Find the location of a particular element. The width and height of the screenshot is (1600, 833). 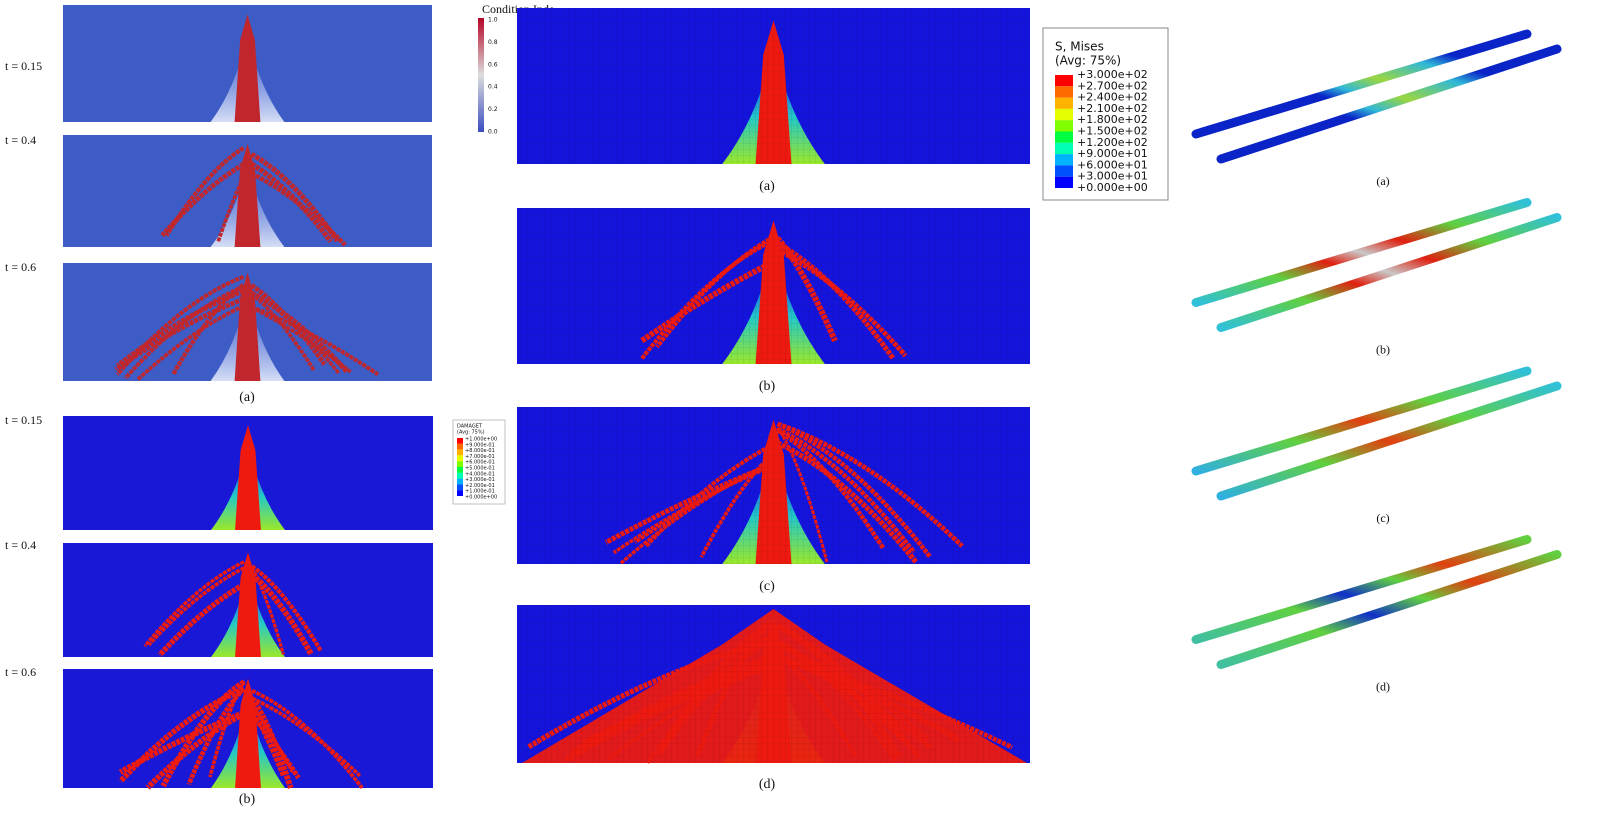

time-label: t = 0.15 is located at coordinates (23, 420).